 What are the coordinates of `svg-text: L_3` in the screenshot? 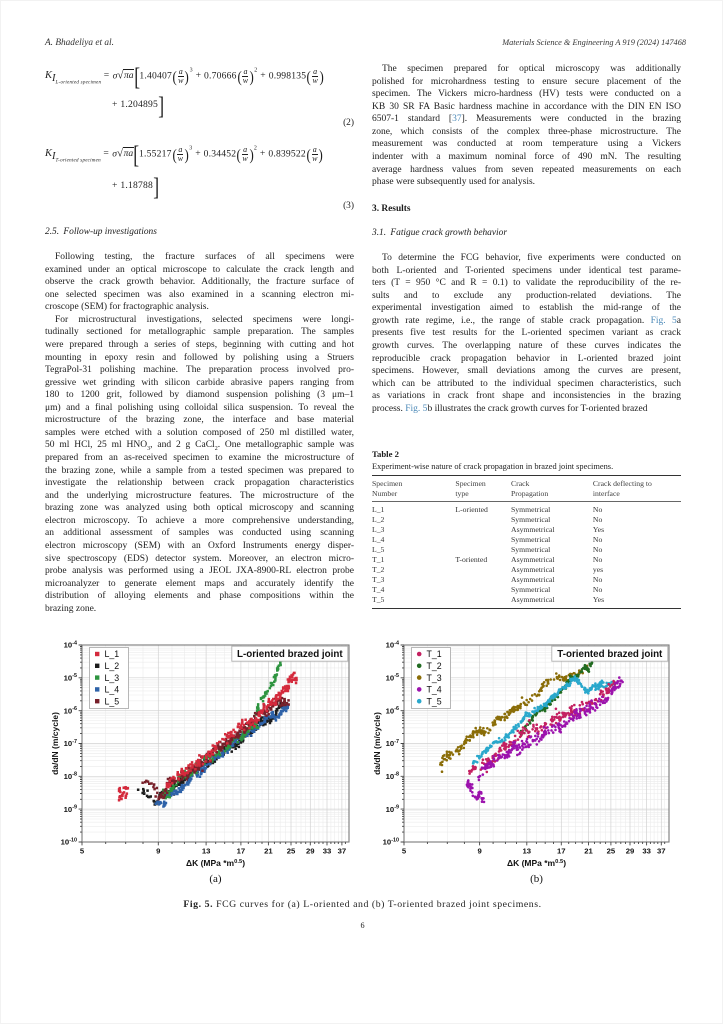 It's located at (112, 678).